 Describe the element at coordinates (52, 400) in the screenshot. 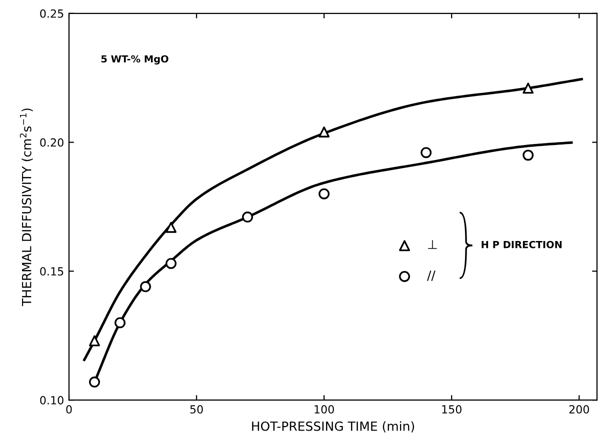

I see `y-tick-label: 0.10` at that location.